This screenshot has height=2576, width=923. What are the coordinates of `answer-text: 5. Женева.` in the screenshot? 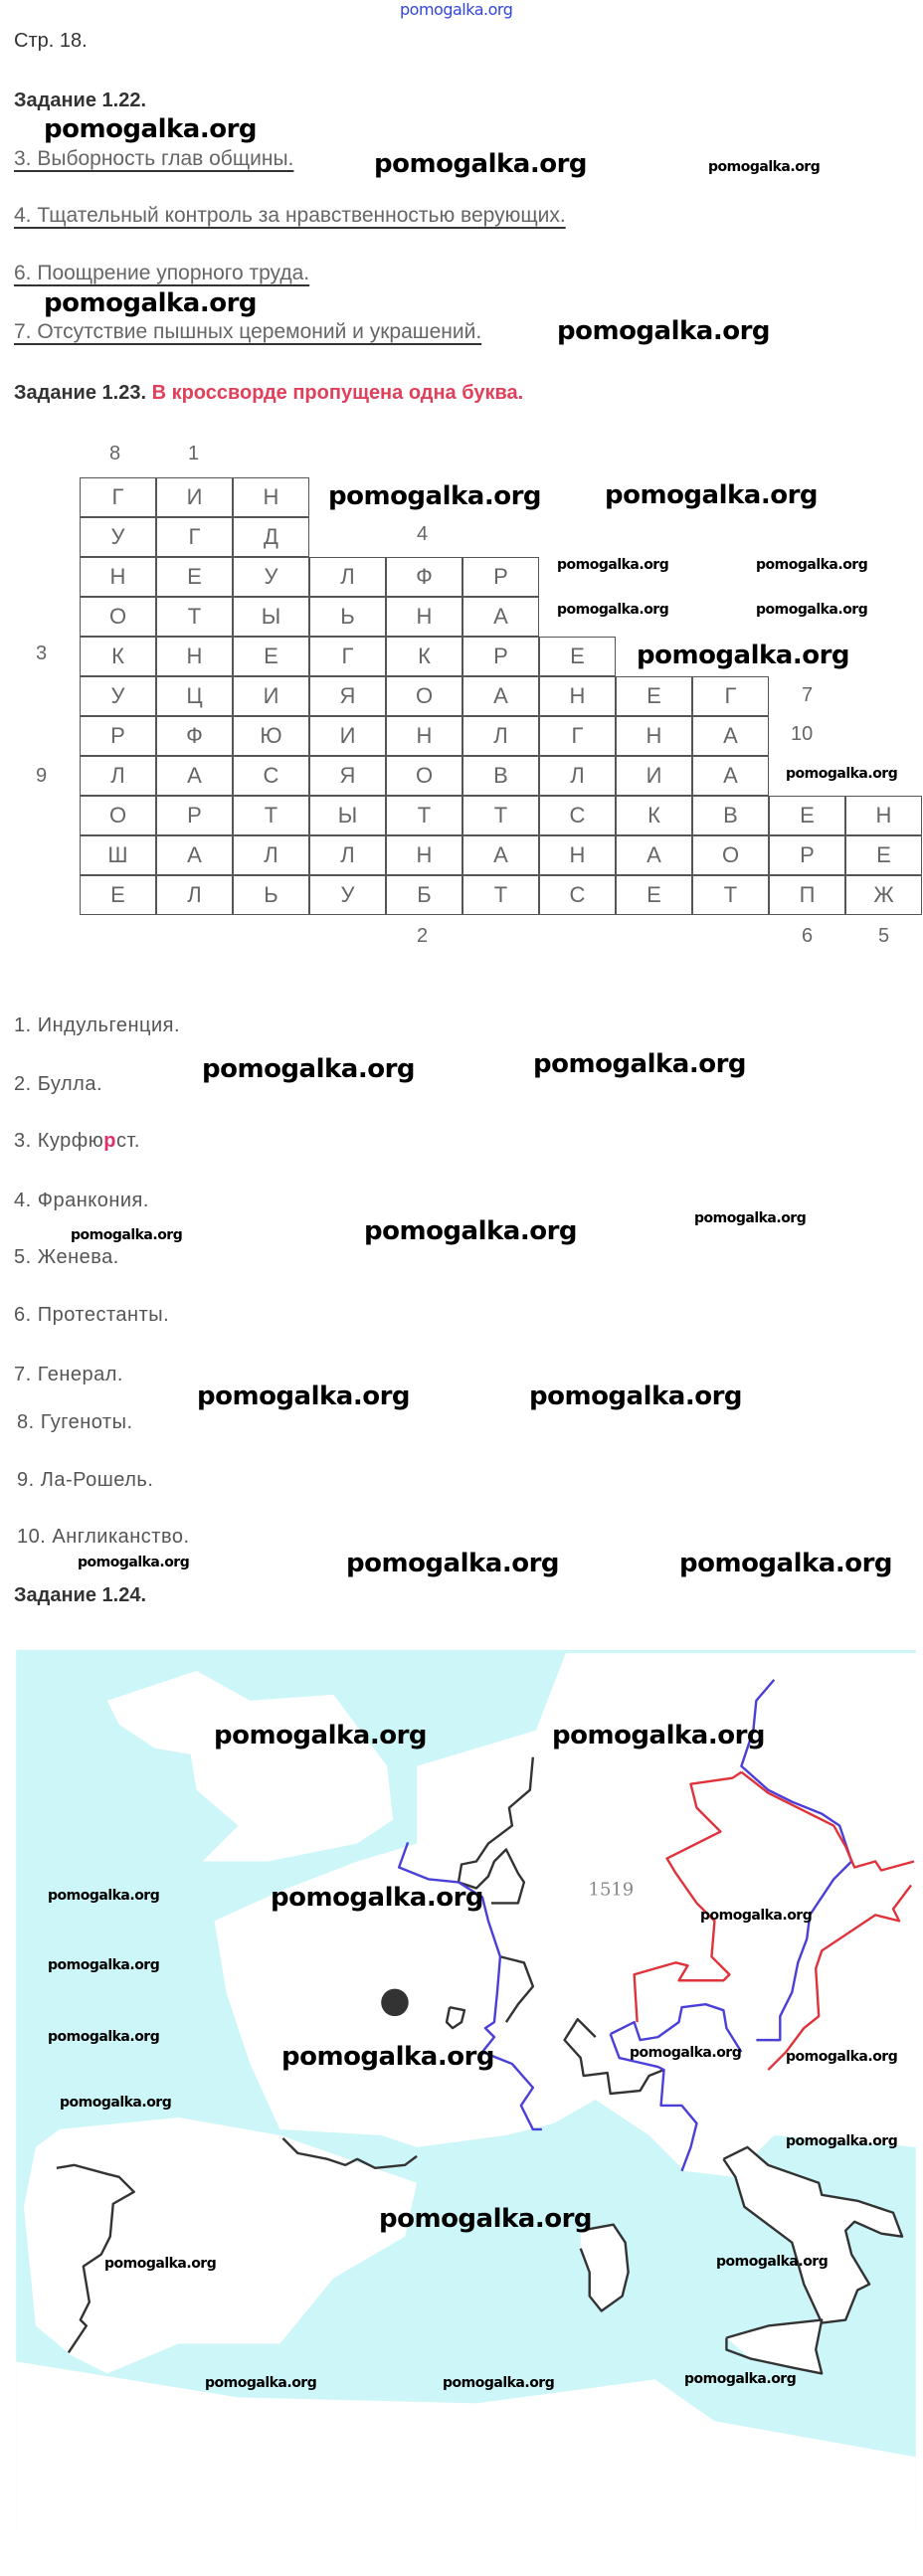 It's located at (66, 1257).